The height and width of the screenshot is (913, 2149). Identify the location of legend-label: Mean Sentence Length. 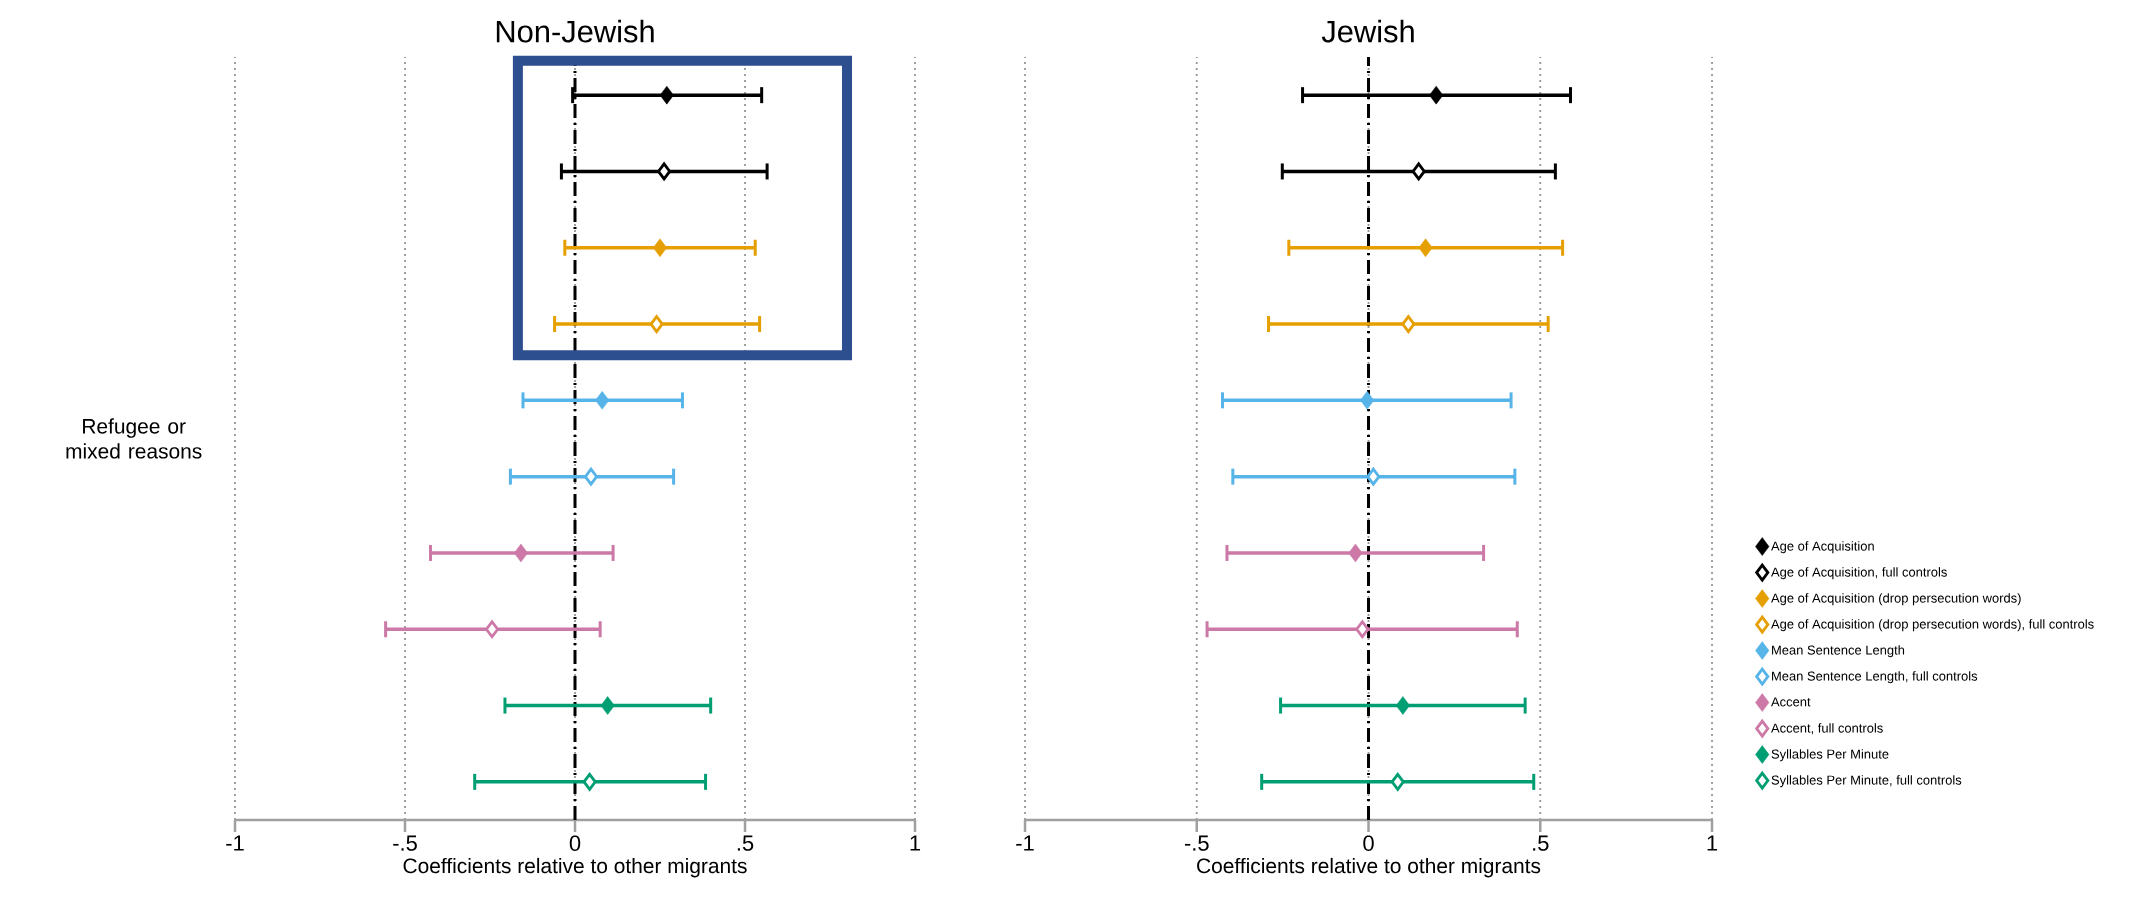
(1838, 651).